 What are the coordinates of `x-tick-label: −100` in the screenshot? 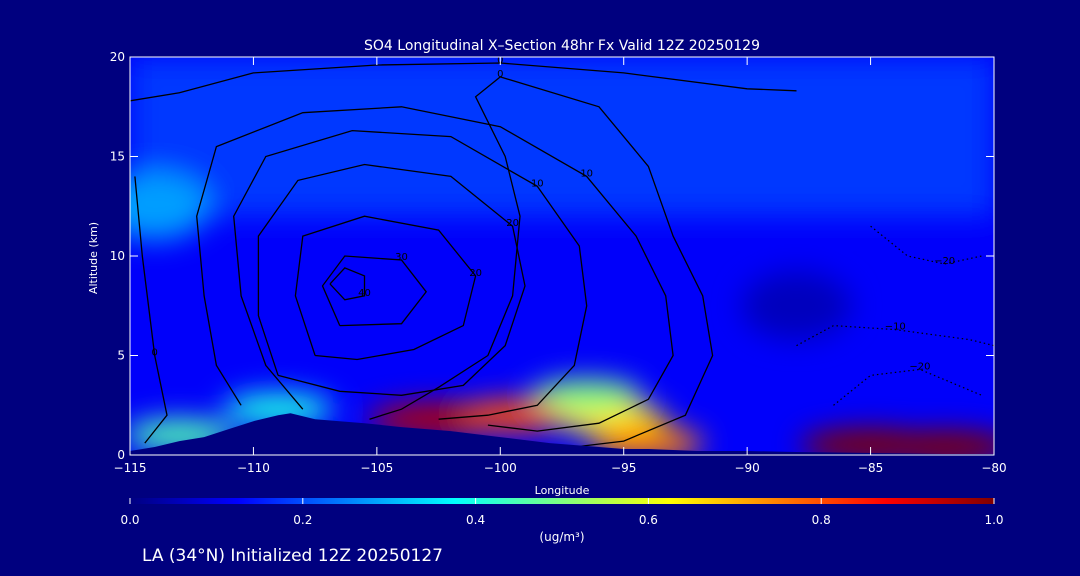 It's located at (500, 468).